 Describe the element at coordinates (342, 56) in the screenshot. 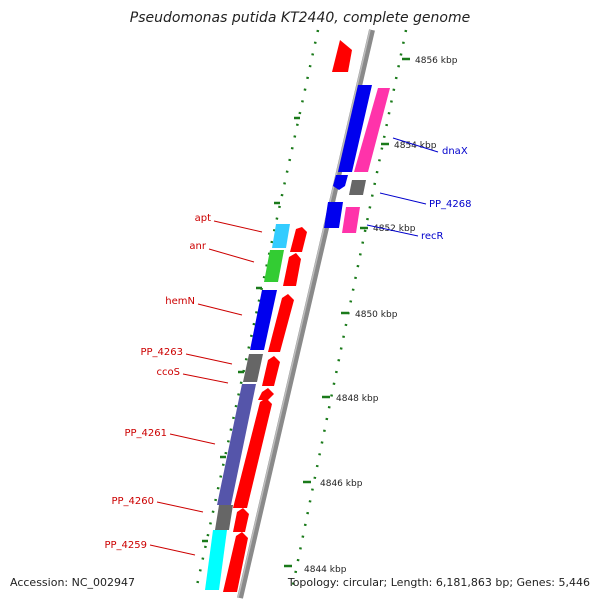

I see `gene-arrow-top` at that location.